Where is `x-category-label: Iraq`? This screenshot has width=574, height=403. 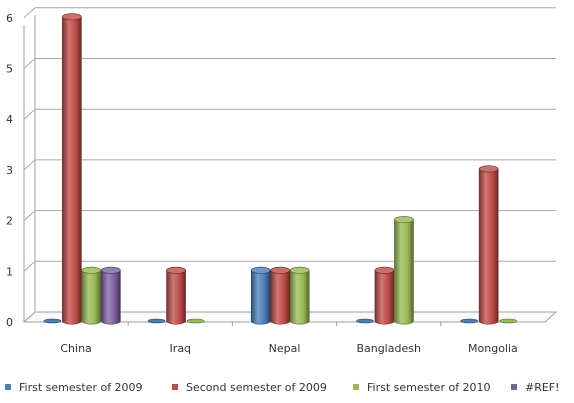 x-category-label: Iraq is located at coordinates (181, 348).